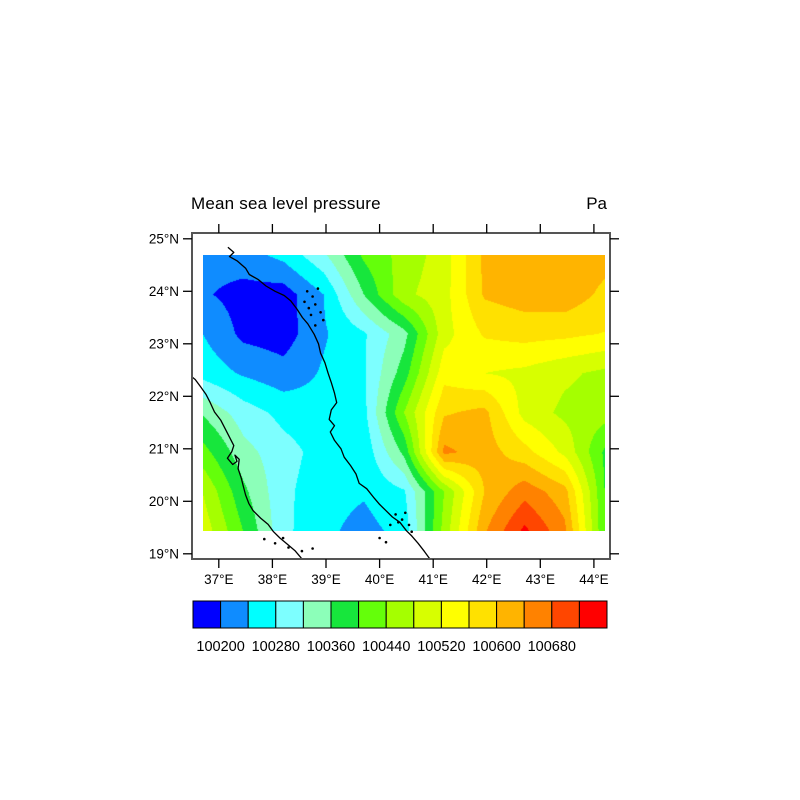  Describe the element at coordinates (593, 579) in the screenshot. I see `x-axis-tick-label: 44°E` at that location.